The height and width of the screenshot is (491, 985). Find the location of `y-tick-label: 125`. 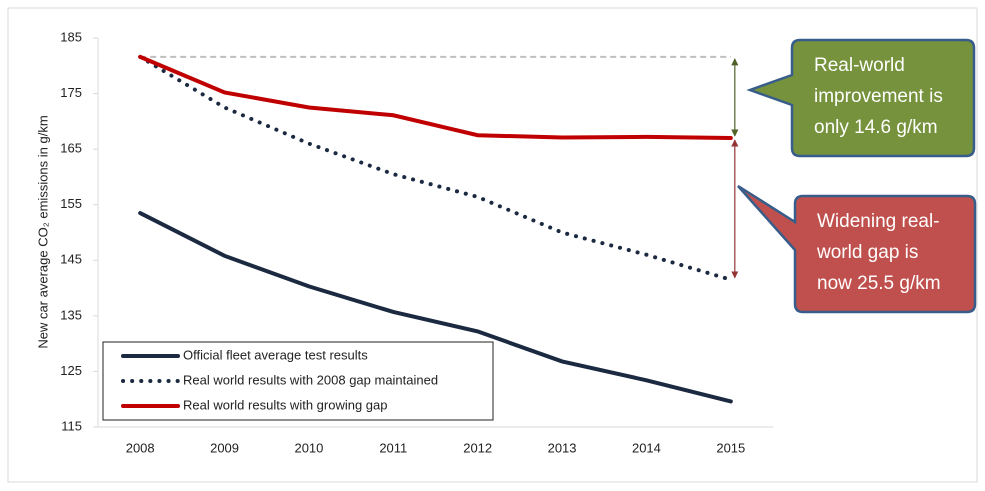

y-tick-label: 125 is located at coordinates (71, 370).